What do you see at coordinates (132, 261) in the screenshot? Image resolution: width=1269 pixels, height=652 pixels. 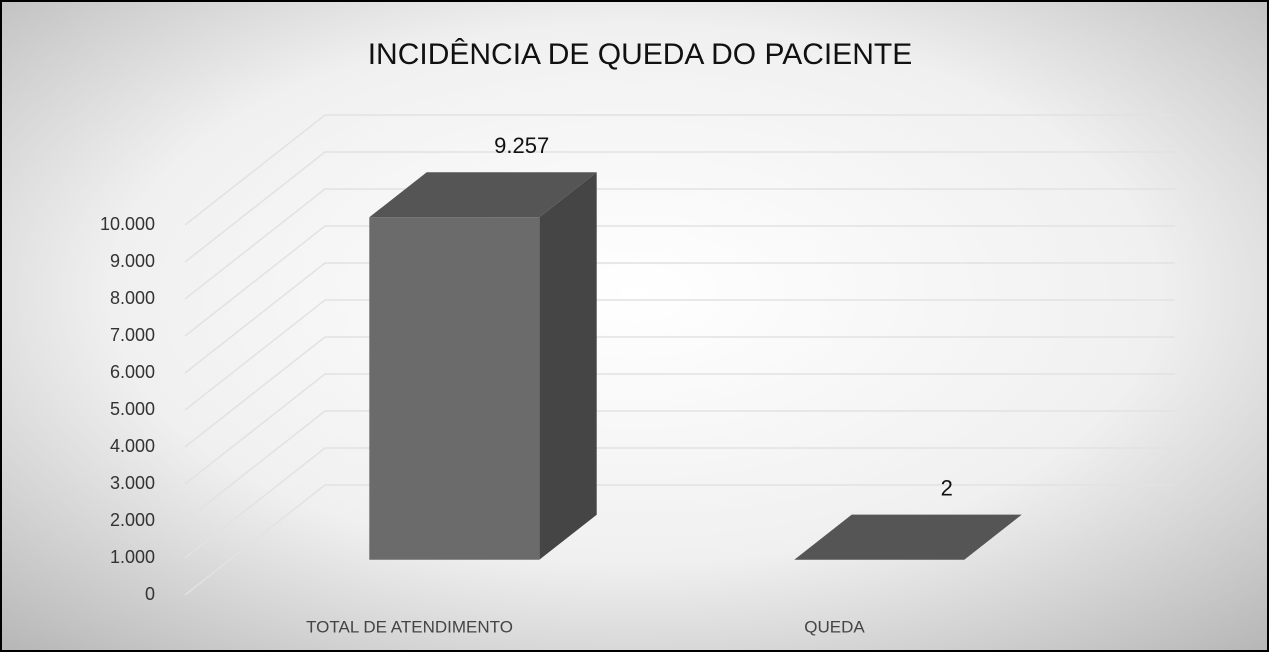 I see `y-tick-label: 9.000` at bounding box center [132, 261].